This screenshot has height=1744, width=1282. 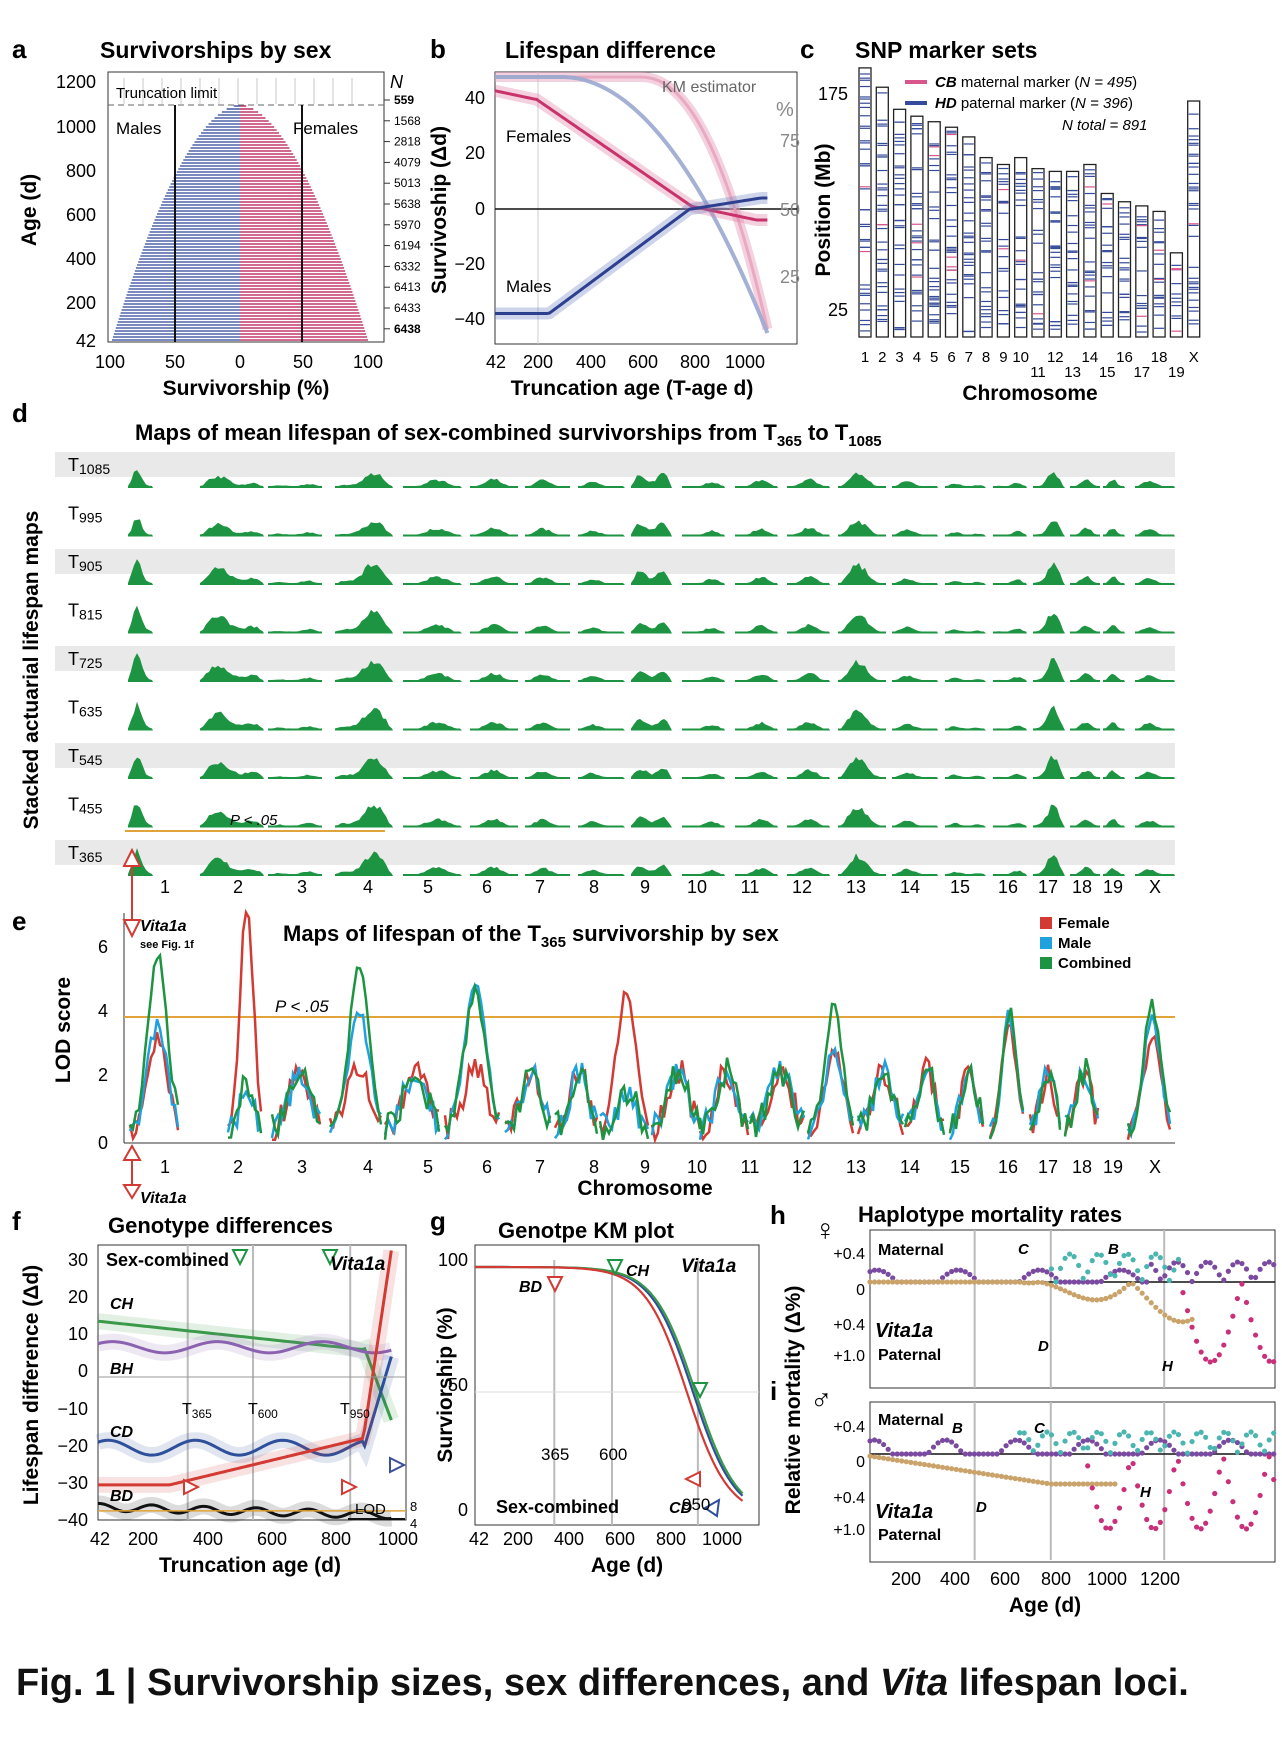 What do you see at coordinates (20, 413) in the screenshot?
I see `panel-letter-d: d` at bounding box center [20, 413].